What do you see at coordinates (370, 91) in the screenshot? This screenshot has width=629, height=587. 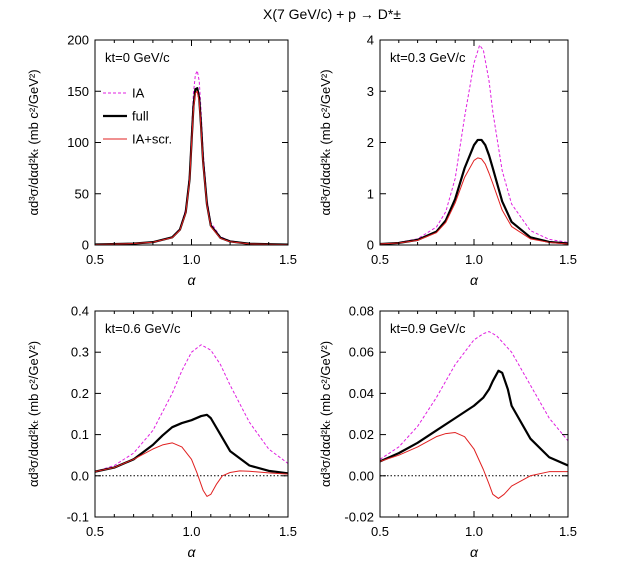 I see `y-tick-label: 3` at bounding box center [370, 91].